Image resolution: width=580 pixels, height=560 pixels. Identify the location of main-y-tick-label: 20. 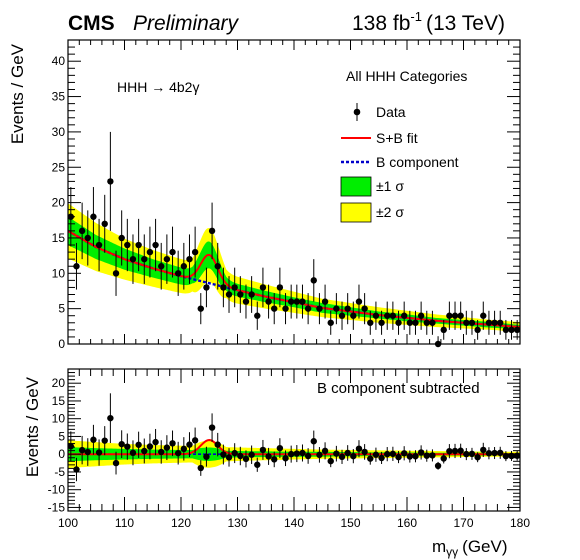
(59, 203).